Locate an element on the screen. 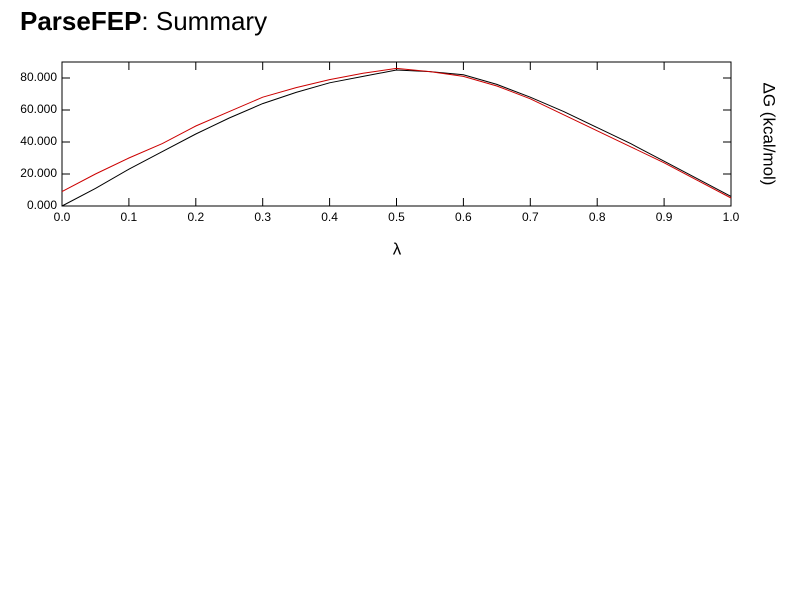 Image resolution: width=792 pixels, height=612 pixels. y-axis-label: ΔG (kcal/mol) is located at coordinates (769, 134).